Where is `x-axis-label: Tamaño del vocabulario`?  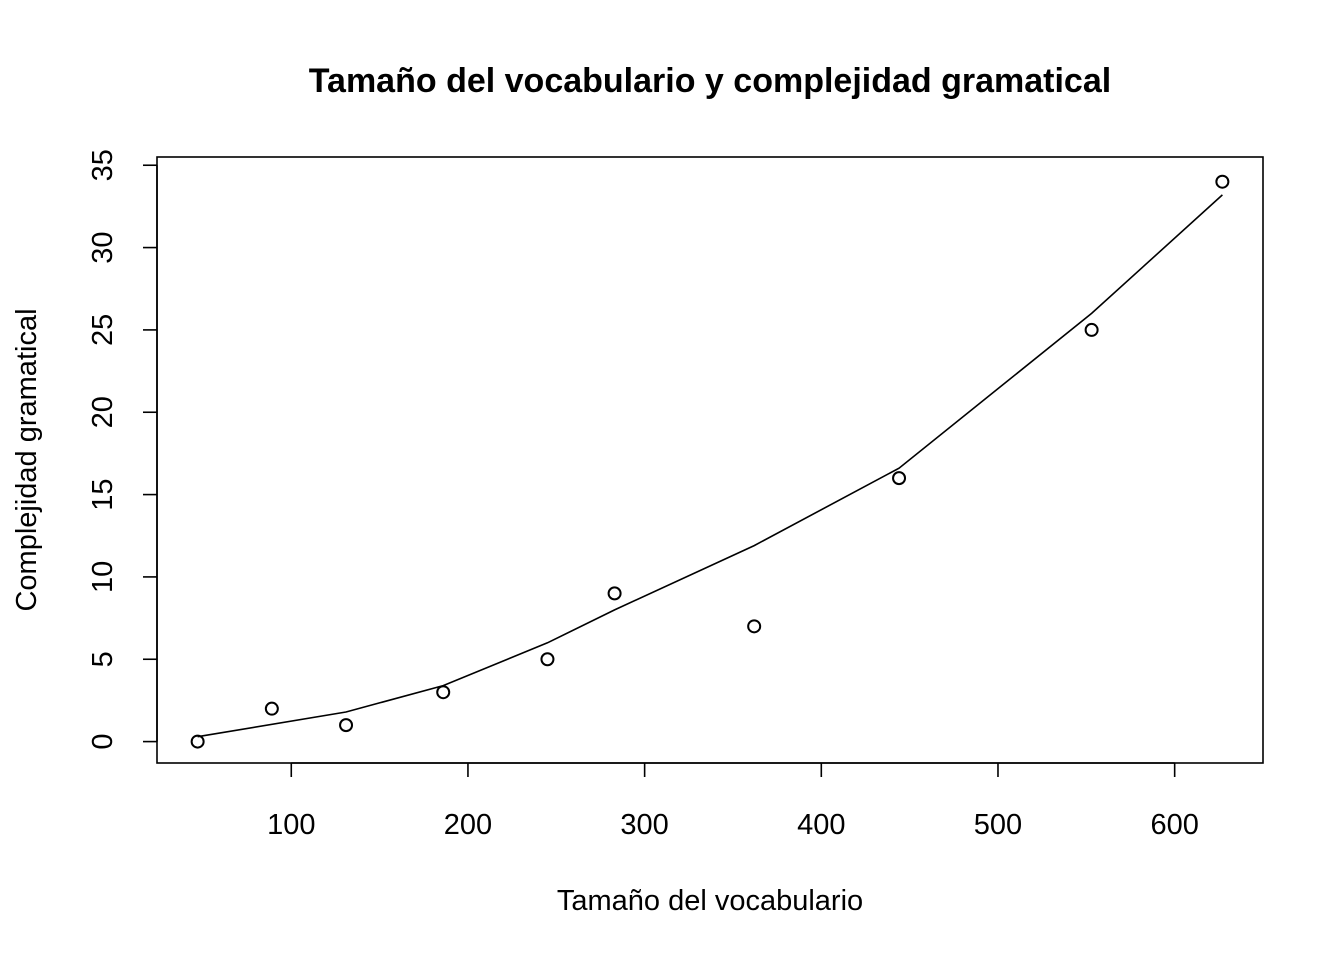
x-axis-label: Tamaño del vocabulario is located at coordinates (710, 901).